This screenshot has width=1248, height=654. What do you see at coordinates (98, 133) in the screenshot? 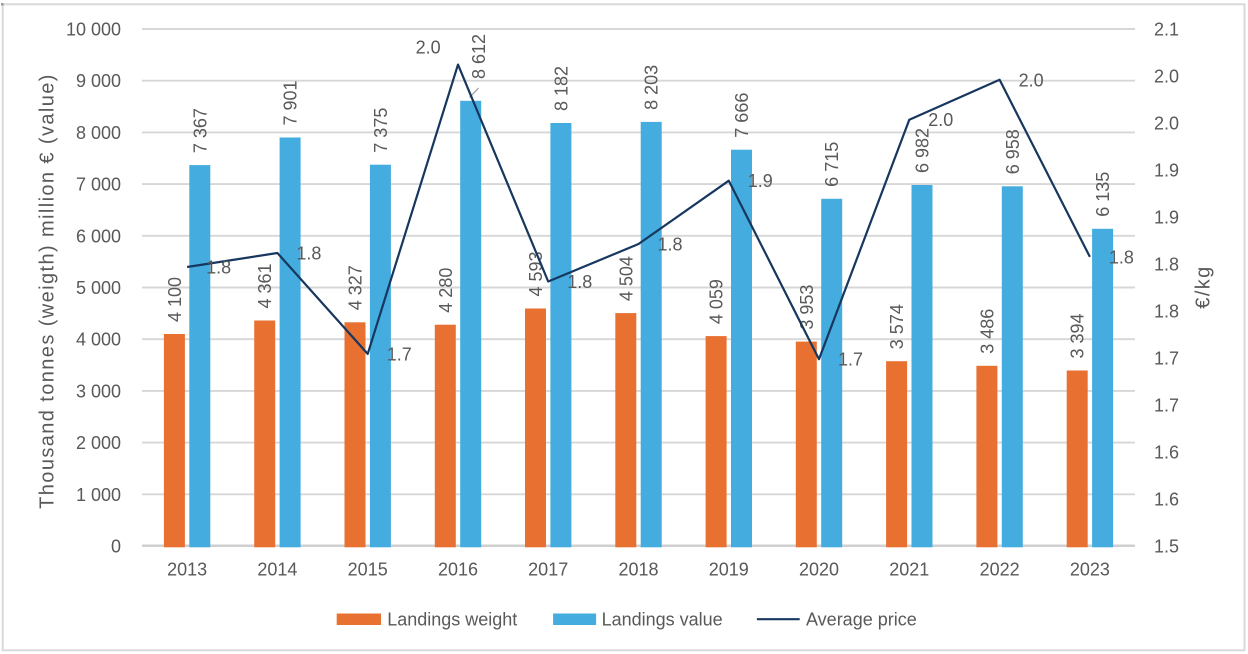
I see `svg-text: 8 000` at bounding box center [98, 133].